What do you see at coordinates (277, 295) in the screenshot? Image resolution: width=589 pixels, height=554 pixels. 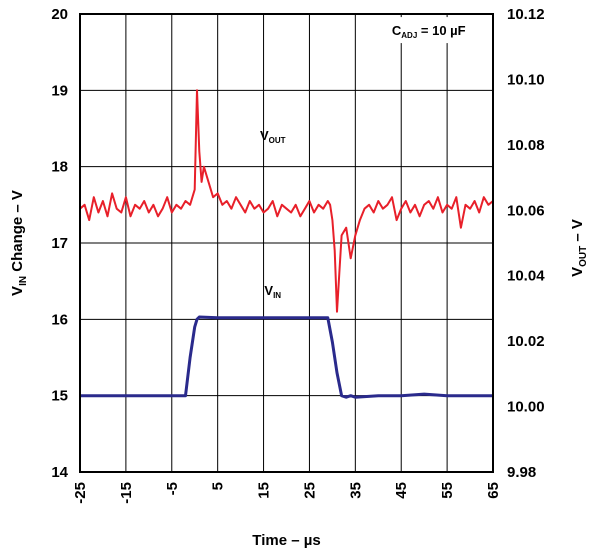 I see `vin-label-subscript: IN` at bounding box center [277, 295].